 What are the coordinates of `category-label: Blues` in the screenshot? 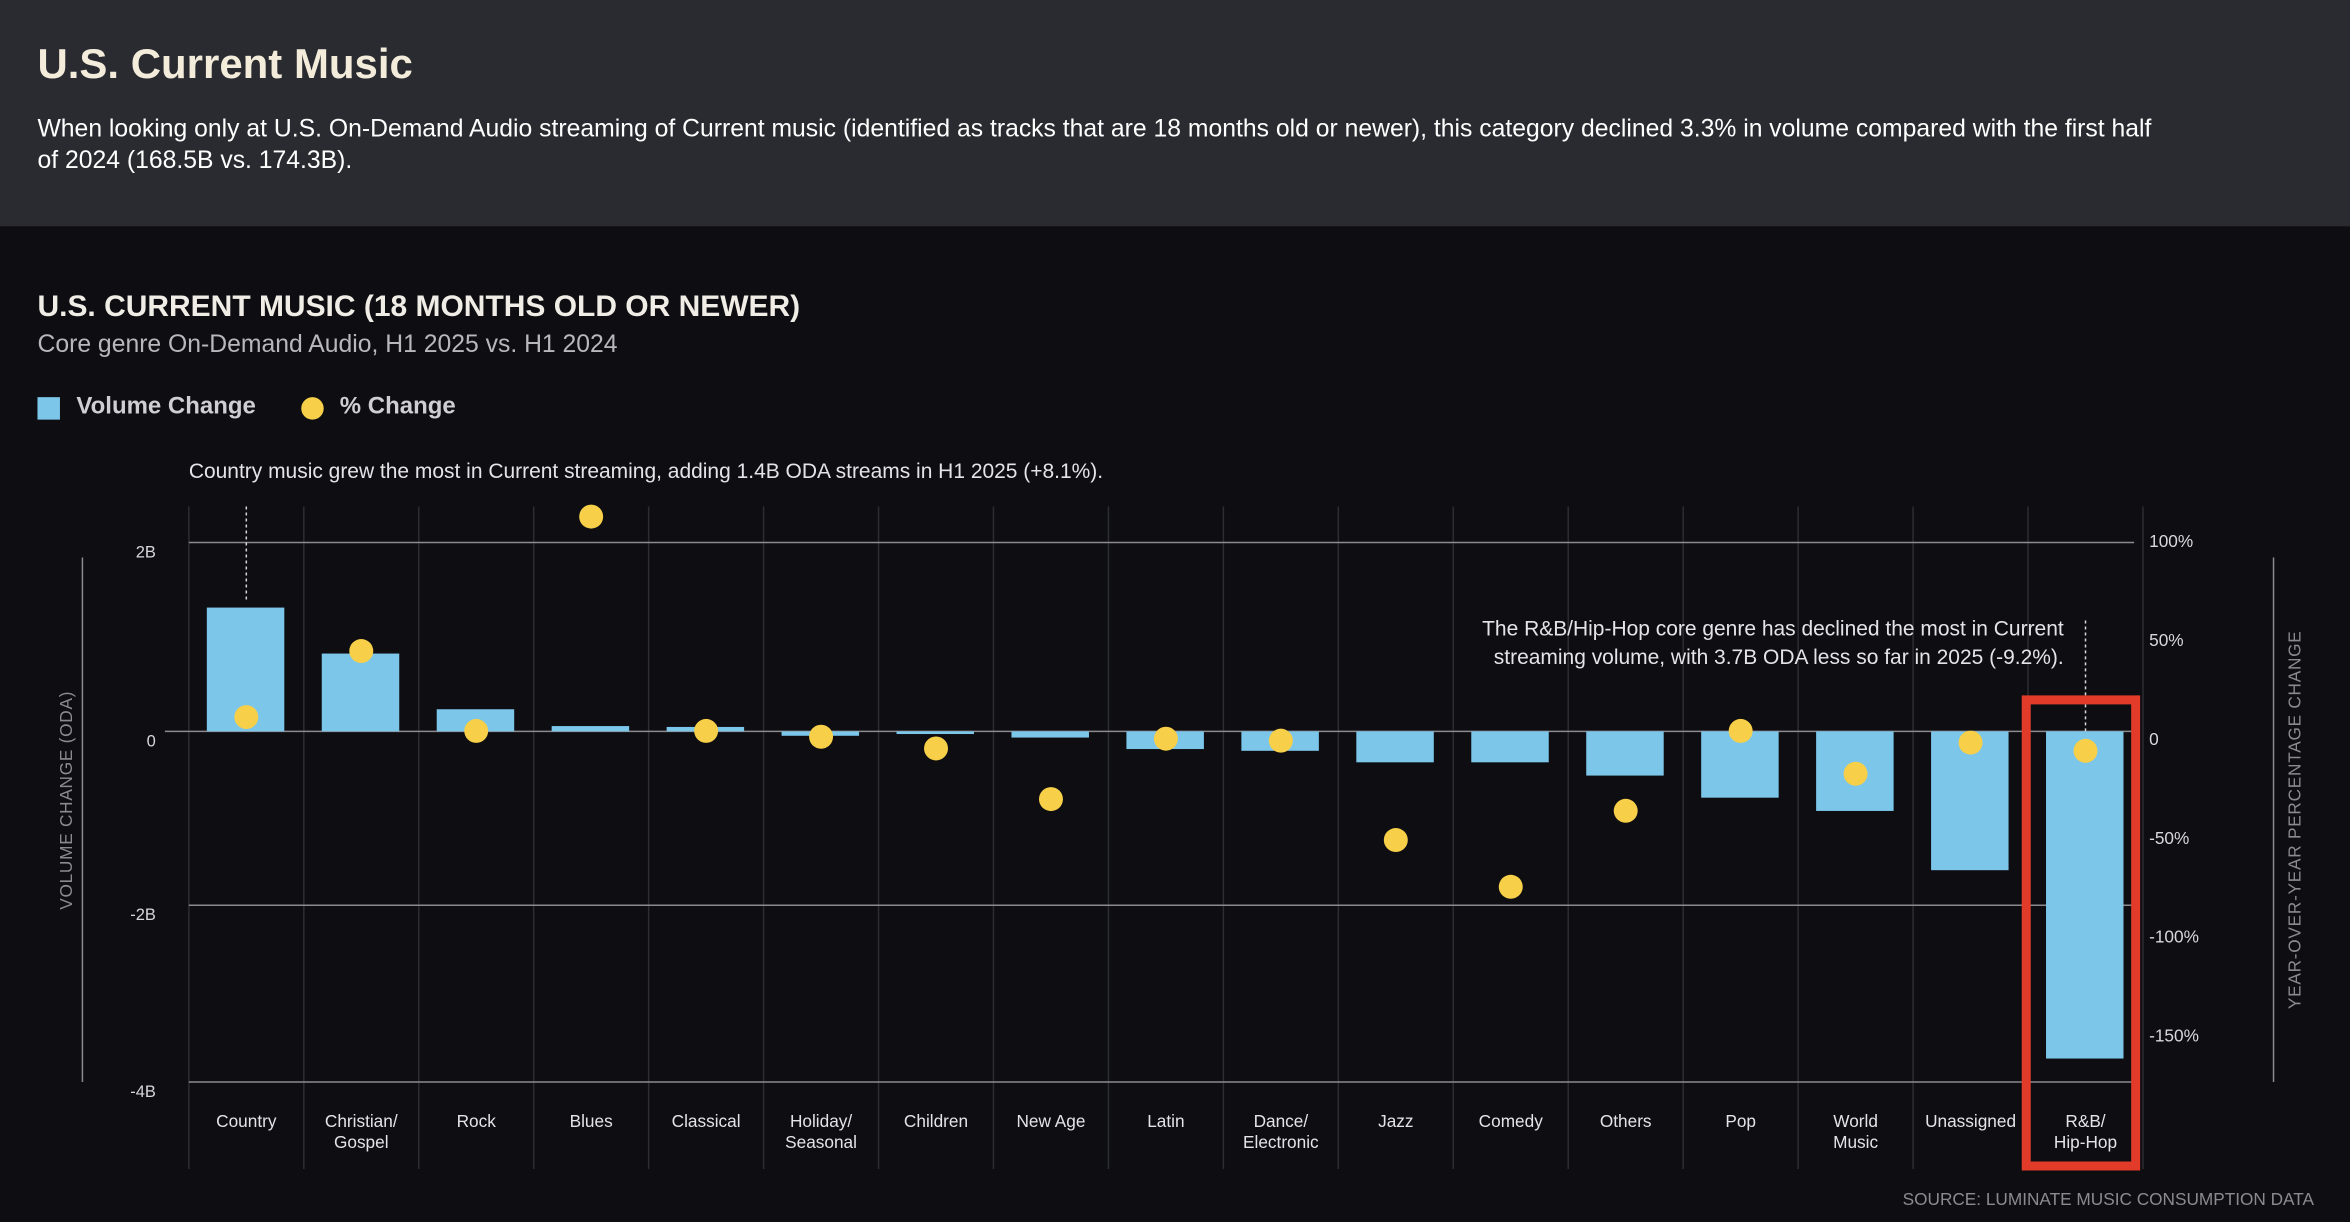 It's located at (591, 1121).